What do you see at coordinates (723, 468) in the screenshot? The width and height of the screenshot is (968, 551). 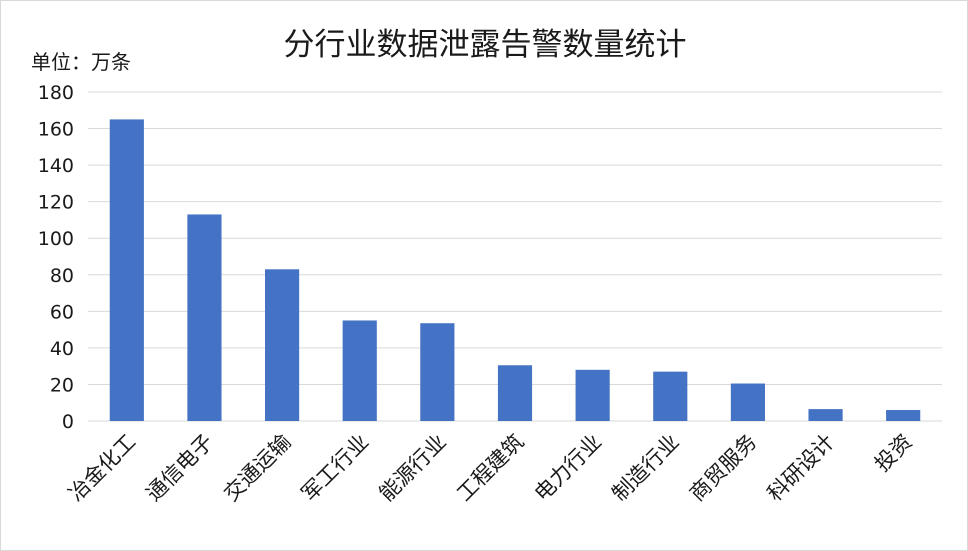 I see `category-label: 商贸服务` at bounding box center [723, 468].